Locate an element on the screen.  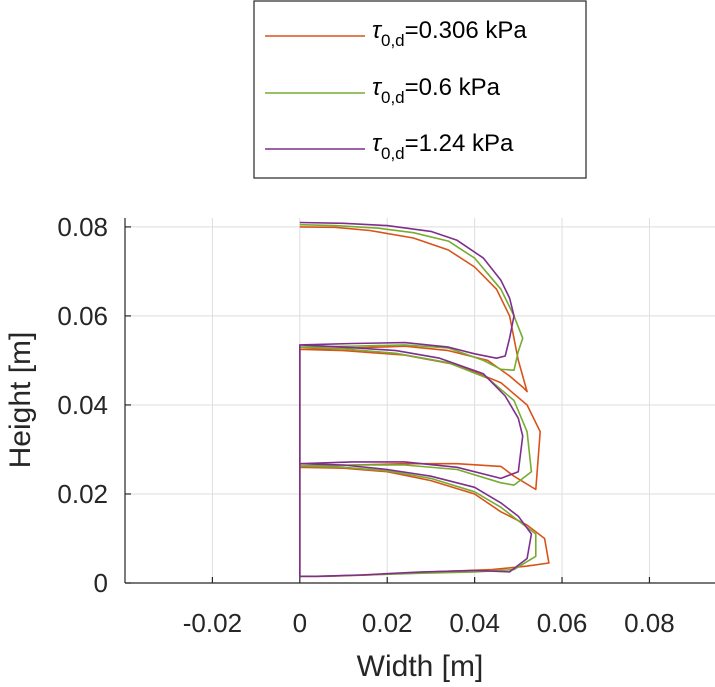
y-axis-label: Height [m] is located at coordinates (20, 400).